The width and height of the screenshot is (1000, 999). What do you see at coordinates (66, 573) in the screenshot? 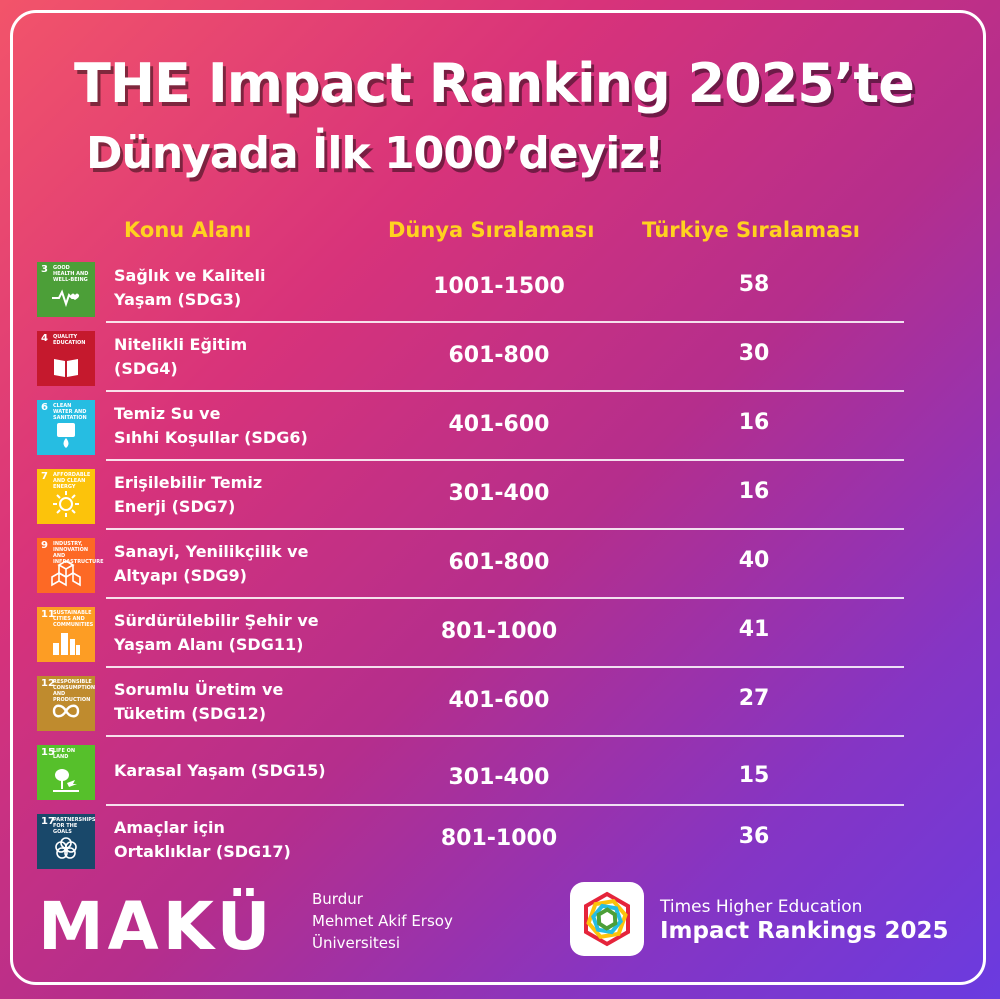
I see `cubes-icon` at bounding box center [66, 573].